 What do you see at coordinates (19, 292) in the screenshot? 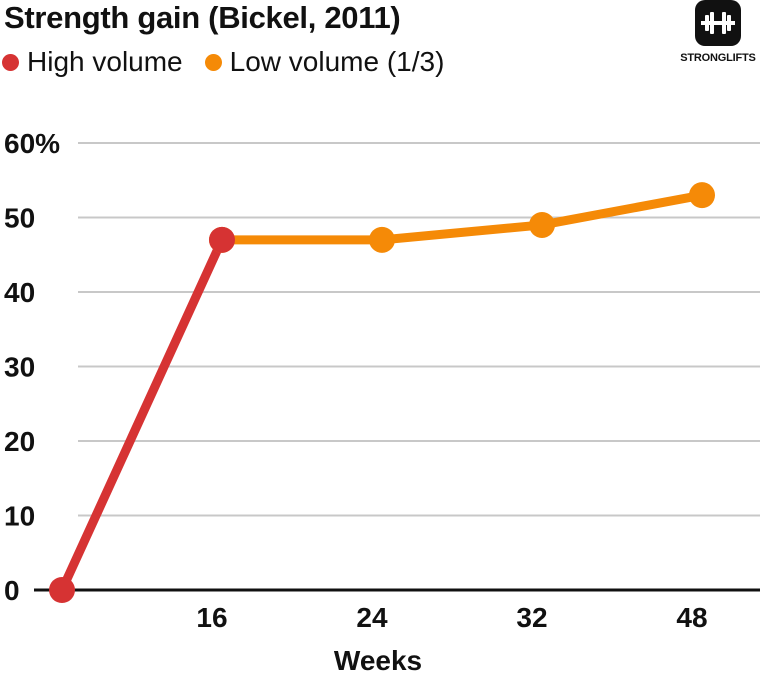
I see `y-tick-label: 40` at bounding box center [19, 292].